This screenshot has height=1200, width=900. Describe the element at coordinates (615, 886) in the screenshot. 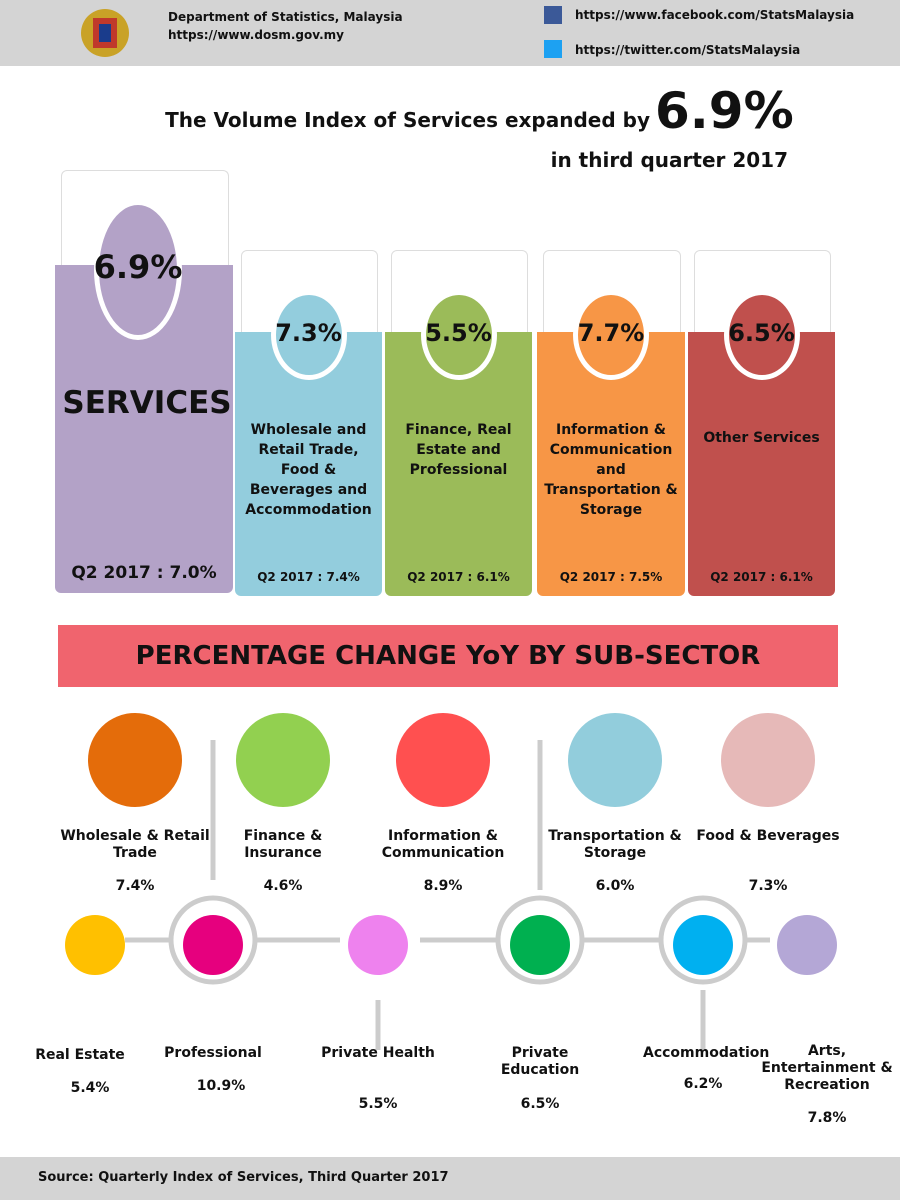

I see `subsector-value: 6.0%` at that location.